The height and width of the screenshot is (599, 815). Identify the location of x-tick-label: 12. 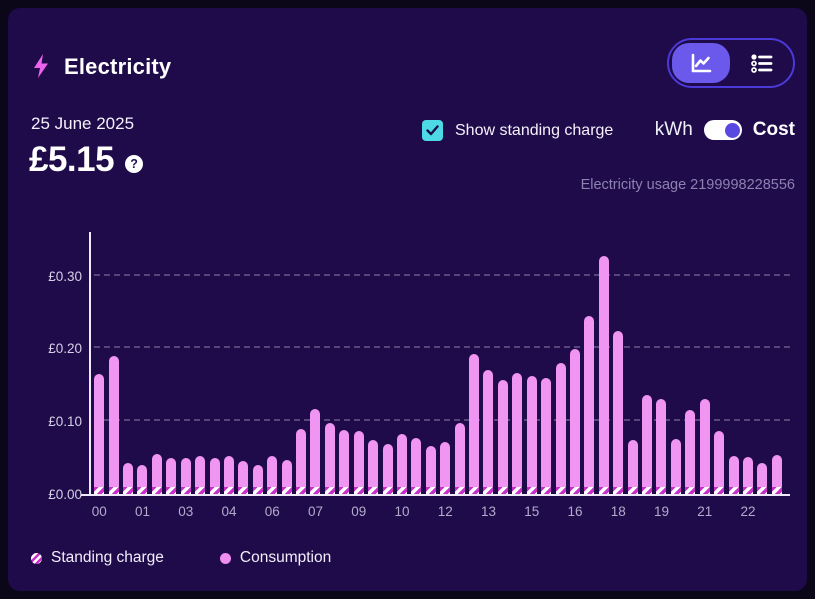
(445, 511).